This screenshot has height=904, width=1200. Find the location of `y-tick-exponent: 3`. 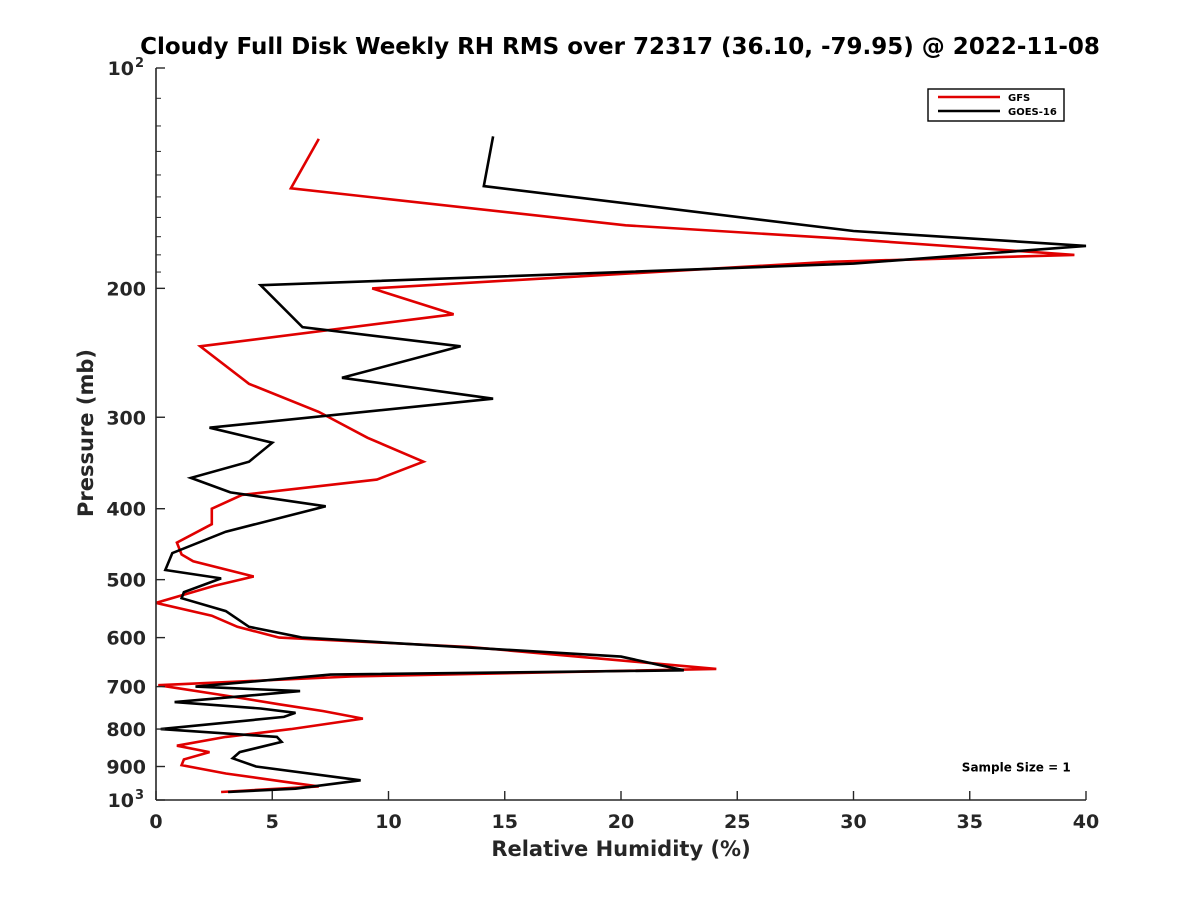

y-tick-exponent: 3 is located at coordinates (139, 795).